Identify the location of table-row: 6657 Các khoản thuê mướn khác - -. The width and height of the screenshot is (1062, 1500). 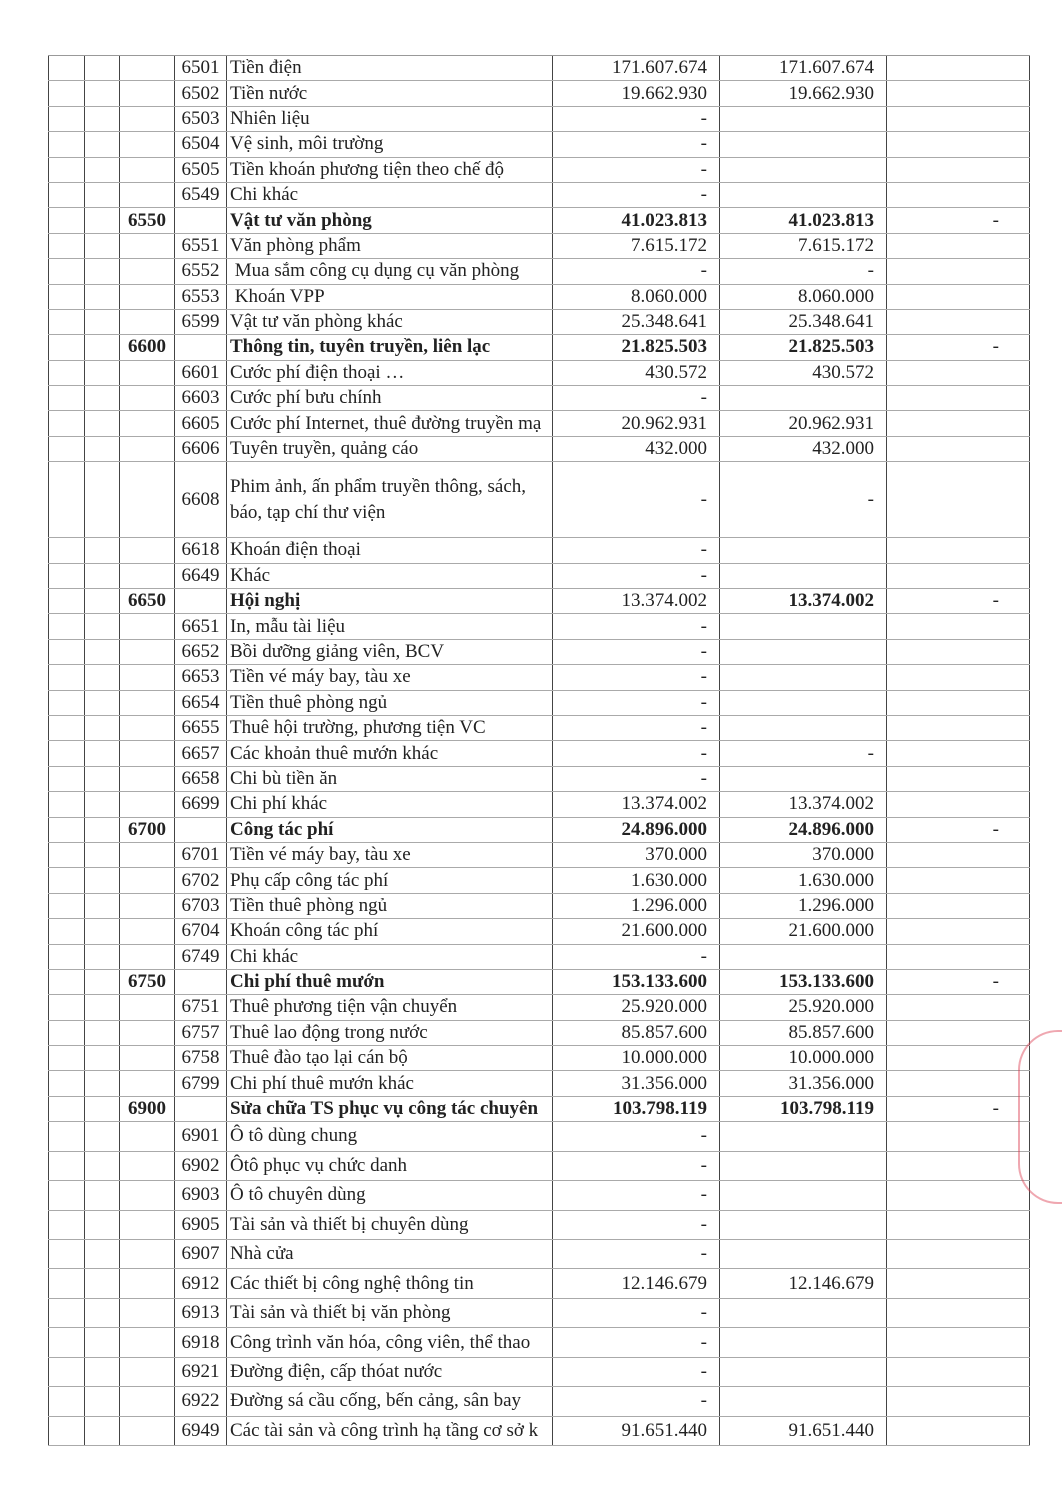
(539, 754).